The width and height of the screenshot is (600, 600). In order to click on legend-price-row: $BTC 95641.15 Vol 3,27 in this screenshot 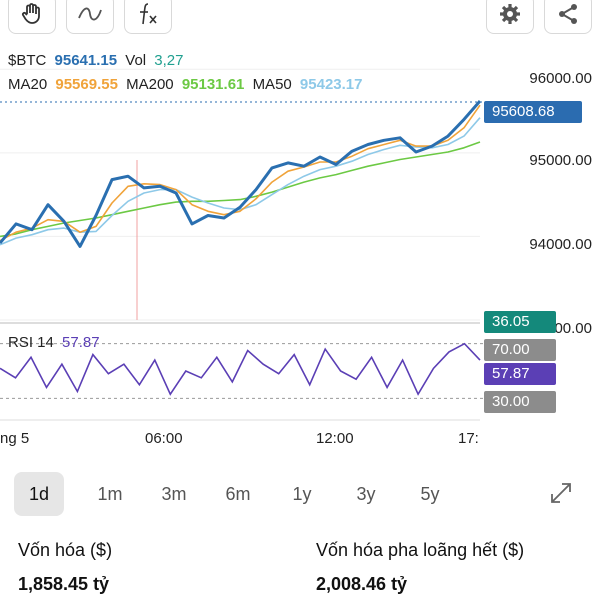, I will do `click(98, 60)`.